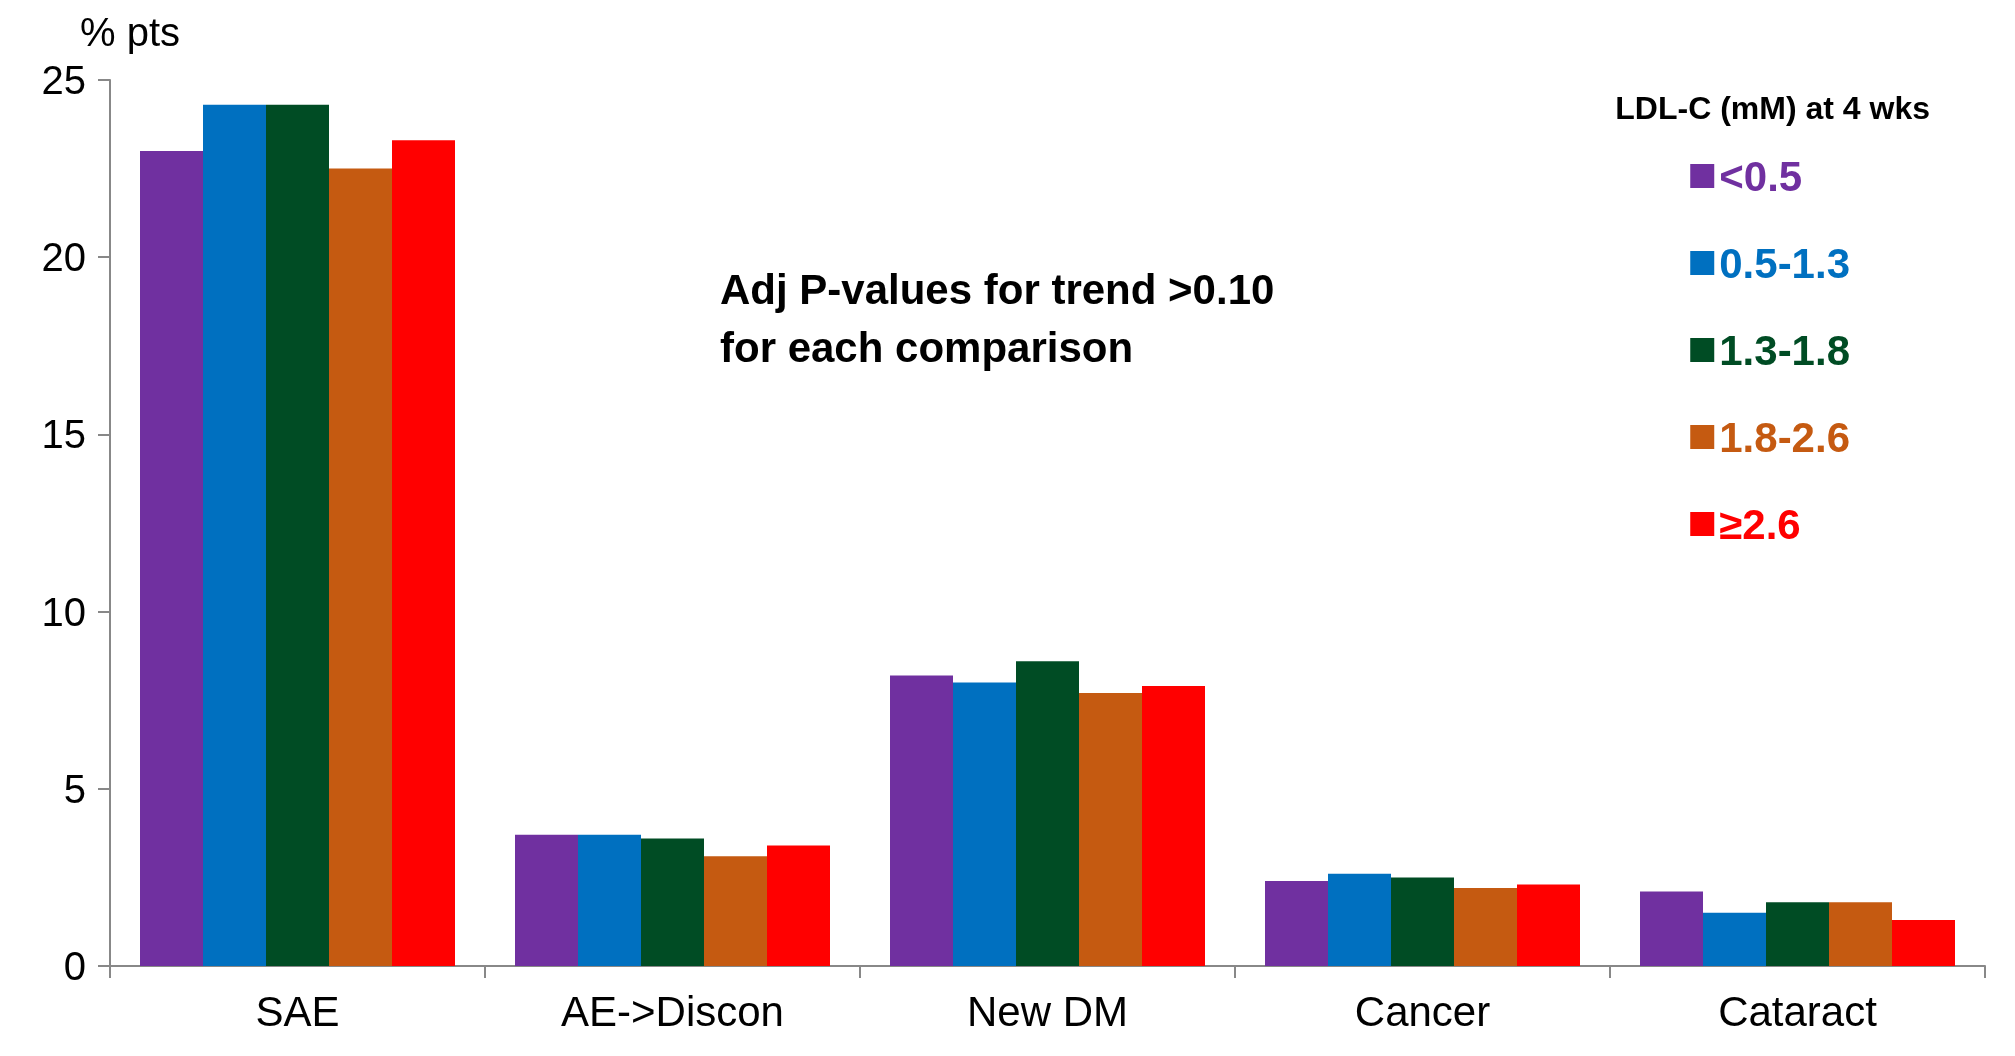  Describe the element at coordinates (63, 257) in the screenshot. I see `y-tick-label: 20` at that location.